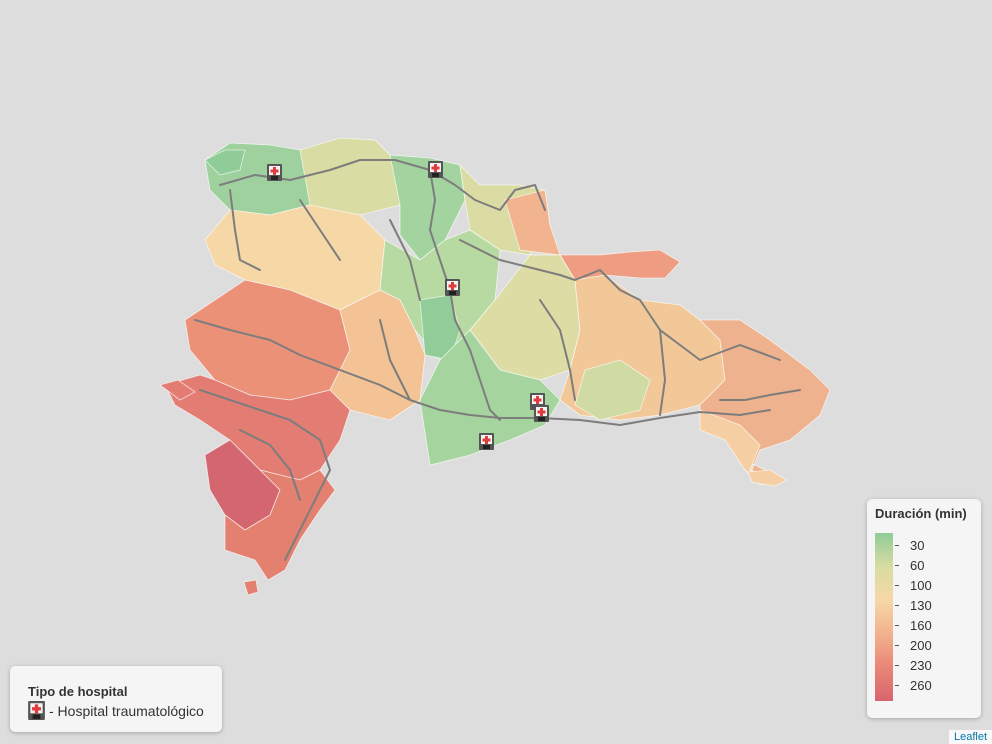 The height and width of the screenshot is (744, 992). Describe the element at coordinates (510, 257) in the screenshot. I see `road-central-branch` at that location.